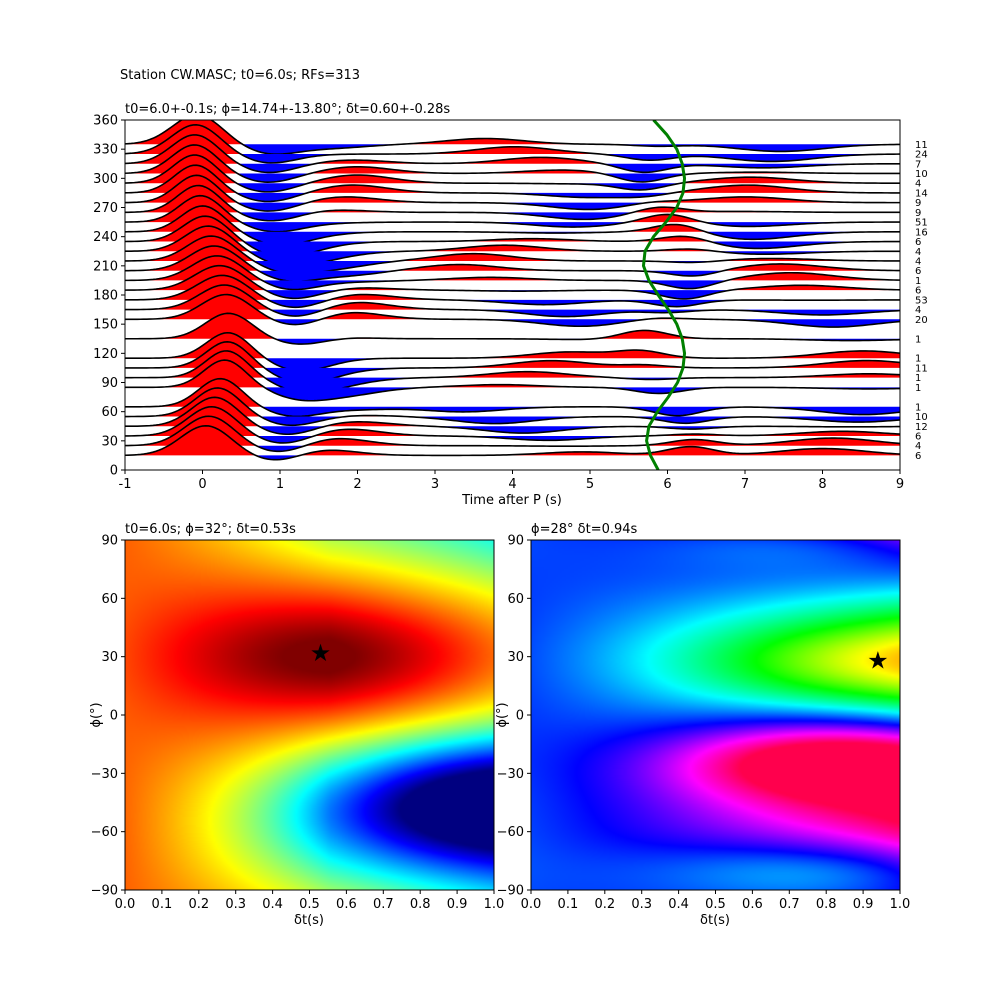 This screenshot has height=1000, width=1000. What do you see at coordinates (105, 150) in the screenshot?
I see `y-tick-label: 330` at bounding box center [105, 150].